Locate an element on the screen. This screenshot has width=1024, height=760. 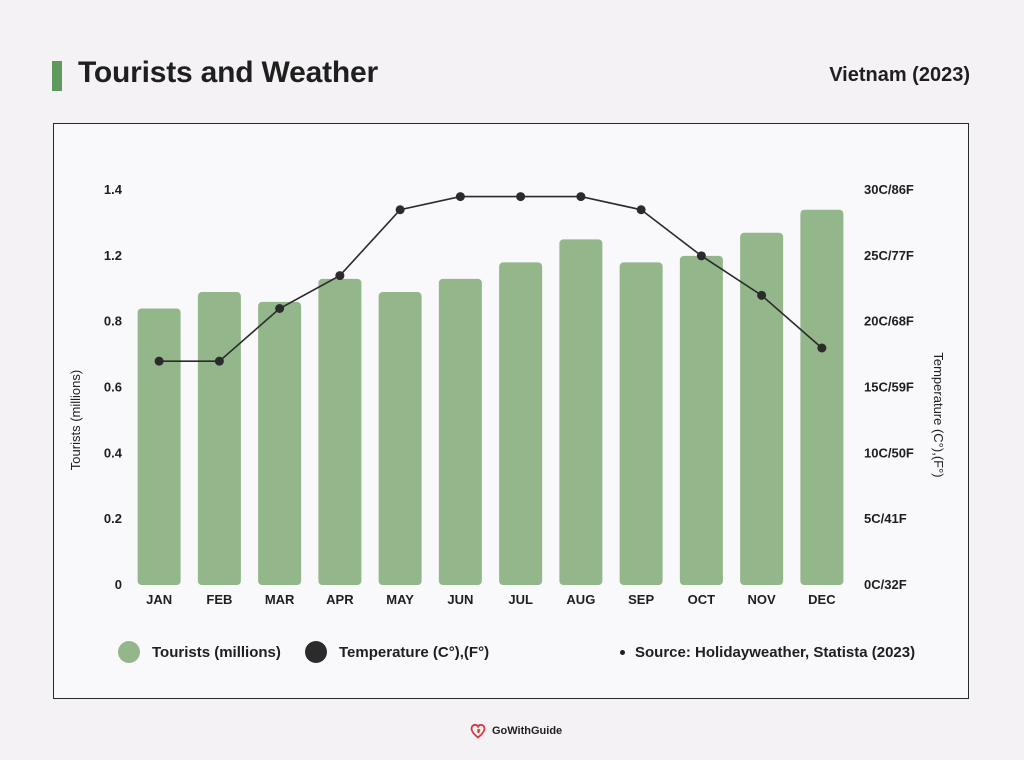
brand-logo: GoWithGuide is located at coordinates (516, 731).